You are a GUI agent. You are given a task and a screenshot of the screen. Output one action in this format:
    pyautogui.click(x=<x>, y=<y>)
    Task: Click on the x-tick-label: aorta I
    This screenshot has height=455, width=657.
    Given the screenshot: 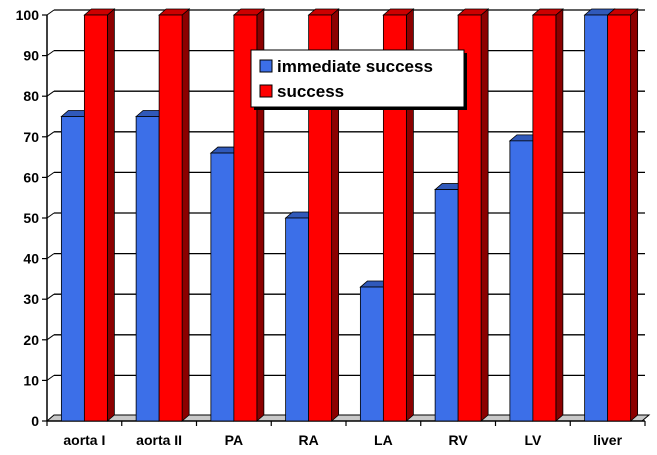 What is the action you would take?
    pyautogui.click(x=84, y=440)
    